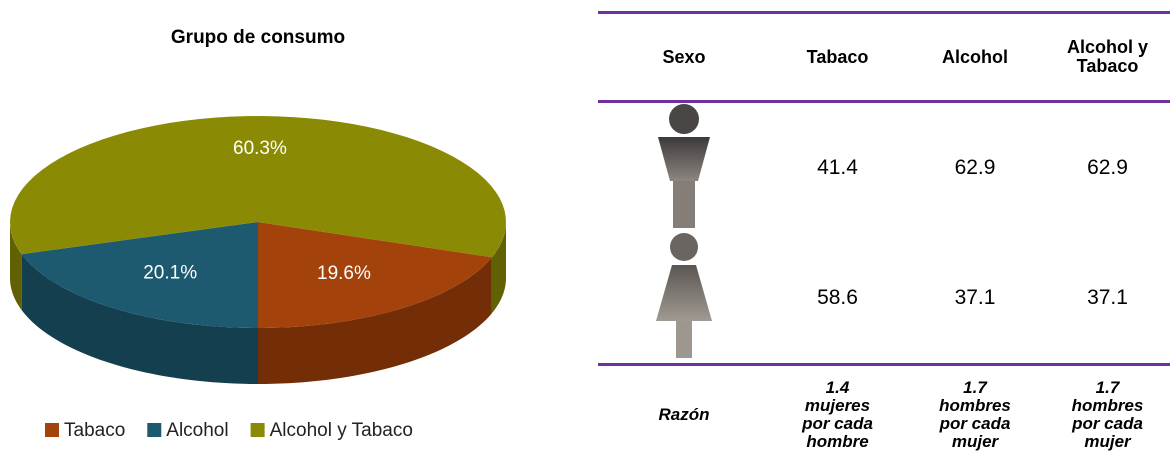  What do you see at coordinates (197, 430) in the screenshot?
I see `legend-label: Alcohol` at bounding box center [197, 430].